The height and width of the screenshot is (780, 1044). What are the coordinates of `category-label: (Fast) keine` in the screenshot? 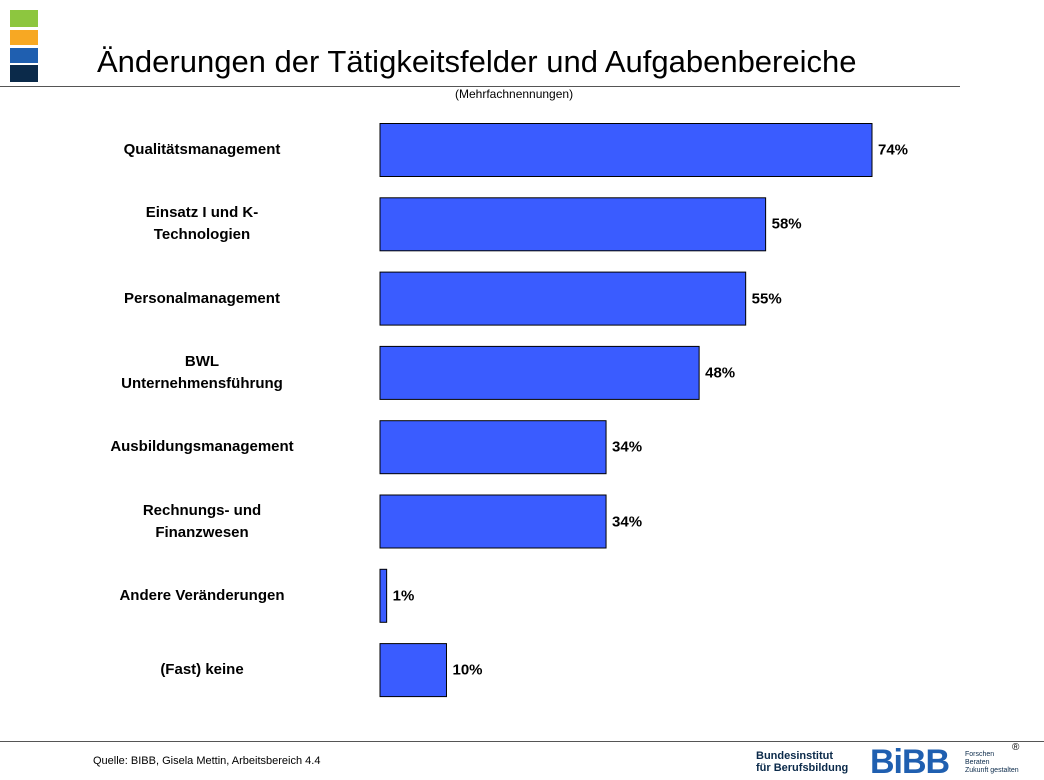 It's located at (202, 670).